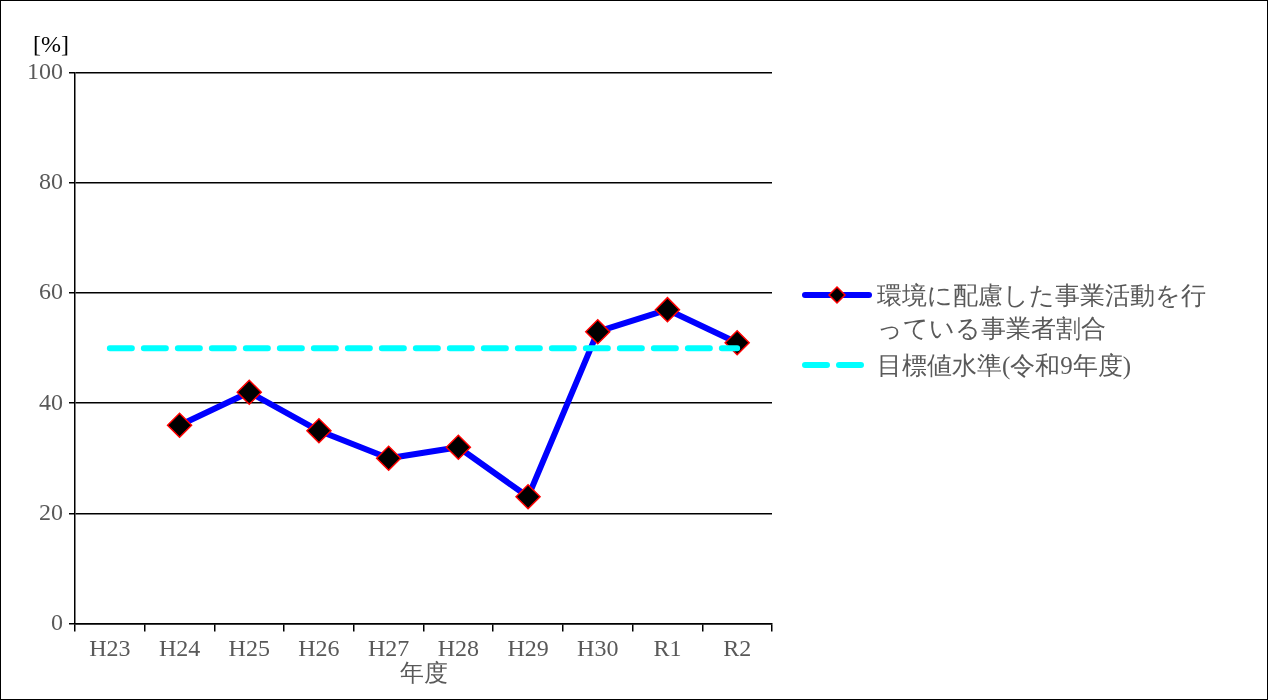 This screenshot has height=700, width=1268. I want to click on x-tick-label: H26, so click(319, 648).